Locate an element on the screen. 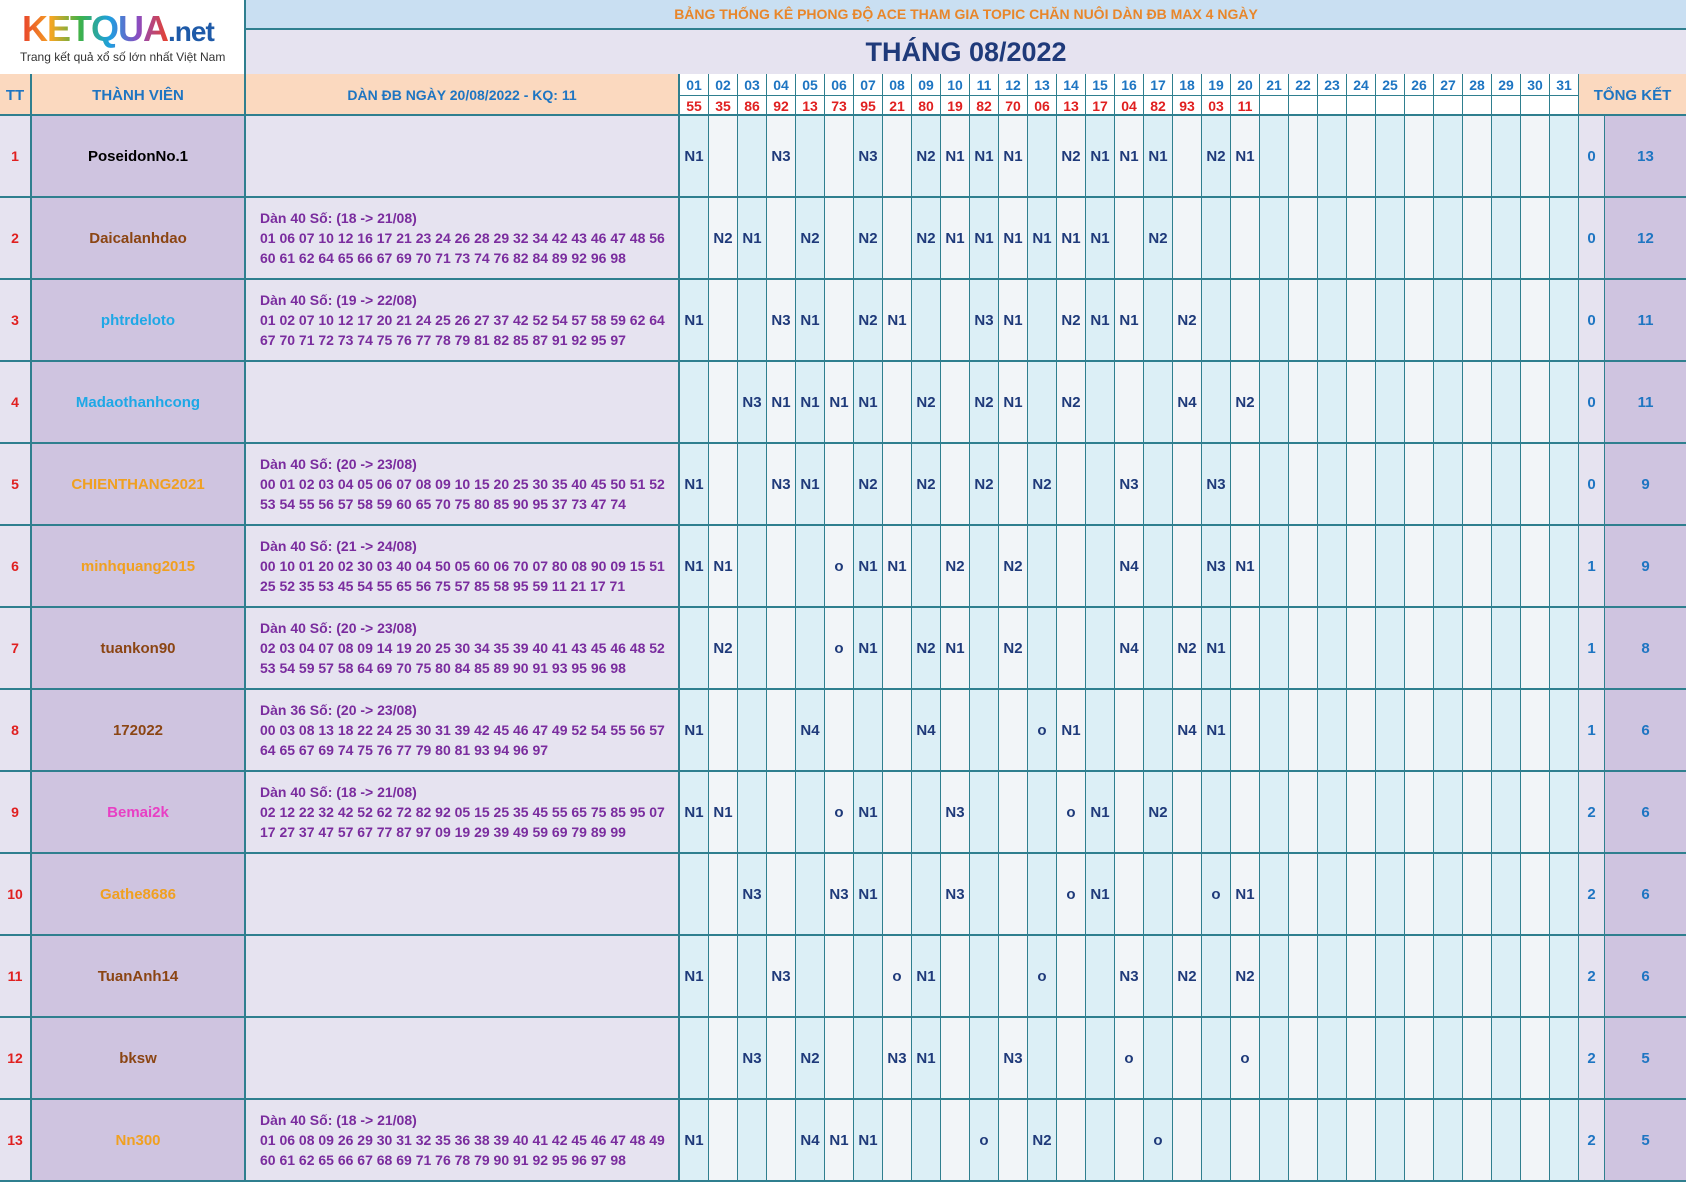  total-misses: 2 is located at coordinates (1592, 1058).